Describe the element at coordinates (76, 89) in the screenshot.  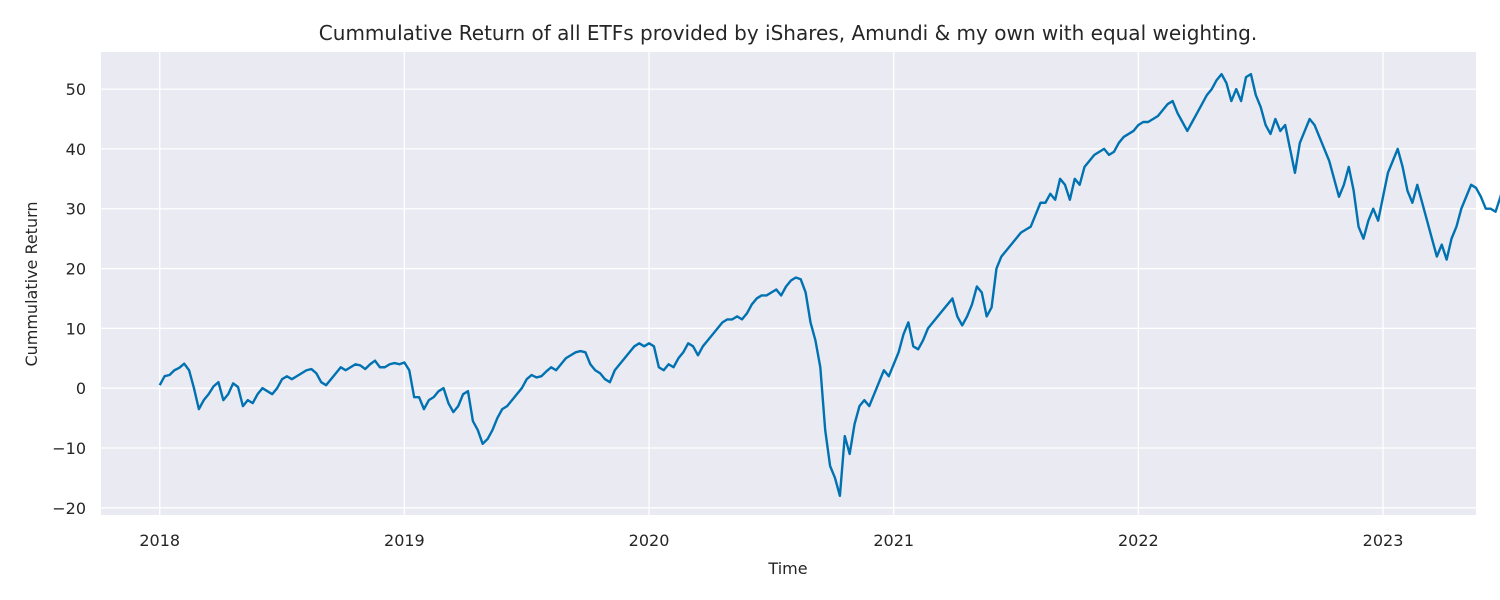
I see `y-tick-label: 50` at that location.